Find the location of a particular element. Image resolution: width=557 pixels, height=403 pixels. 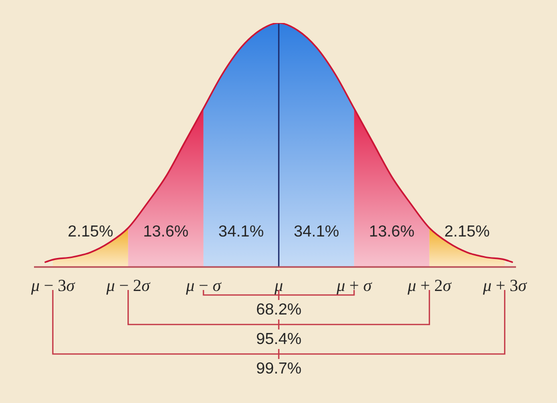

text: 95.4% is located at coordinates (279, 339).